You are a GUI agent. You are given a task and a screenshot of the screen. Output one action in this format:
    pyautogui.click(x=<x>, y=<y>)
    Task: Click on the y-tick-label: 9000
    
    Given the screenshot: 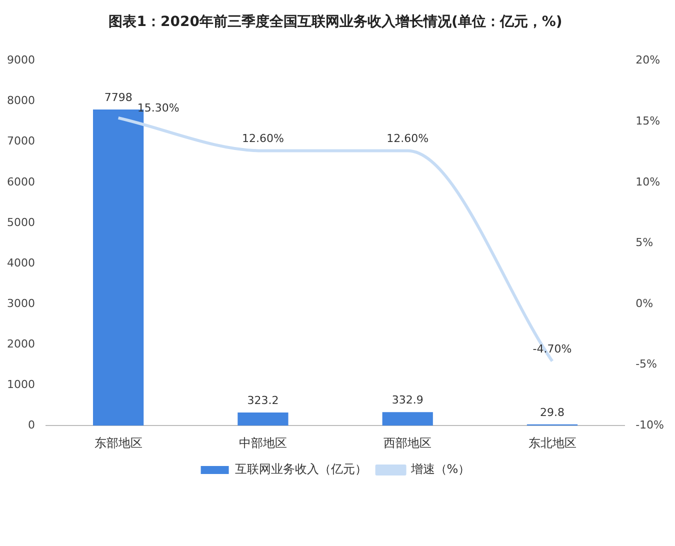 What is the action you would take?
    pyautogui.click(x=20, y=60)
    